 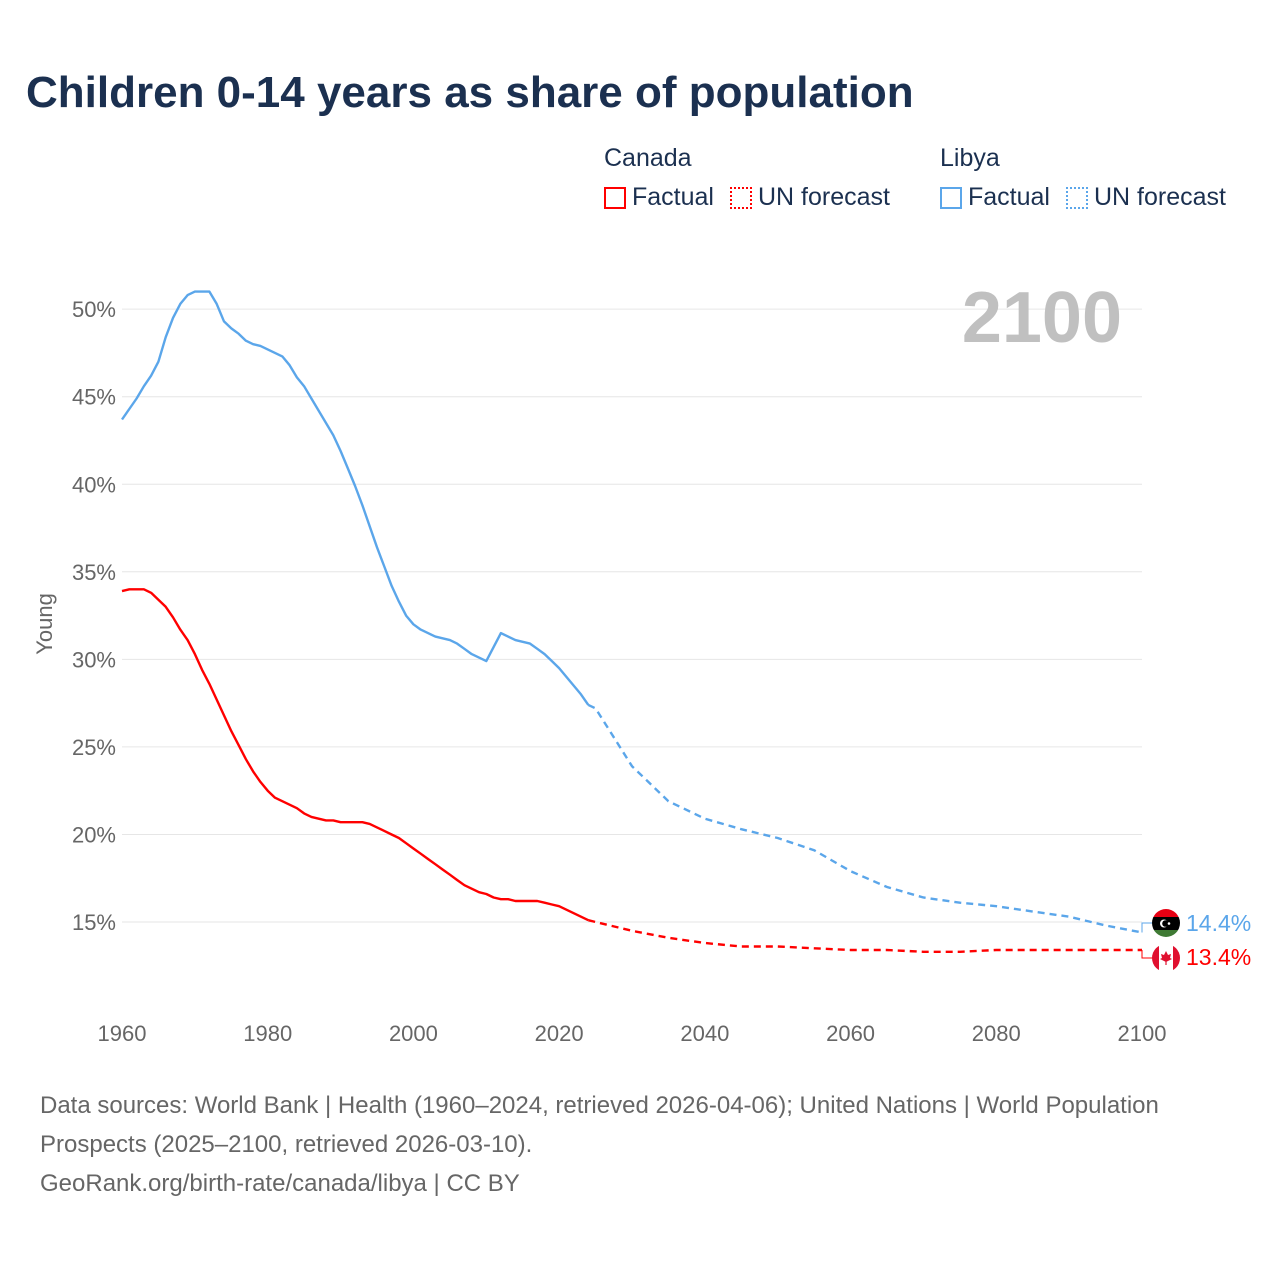 What do you see at coordinates (94, 572) in the screenshot?
I see `y-tick-label: 35%` at bounding box center [94, 572].